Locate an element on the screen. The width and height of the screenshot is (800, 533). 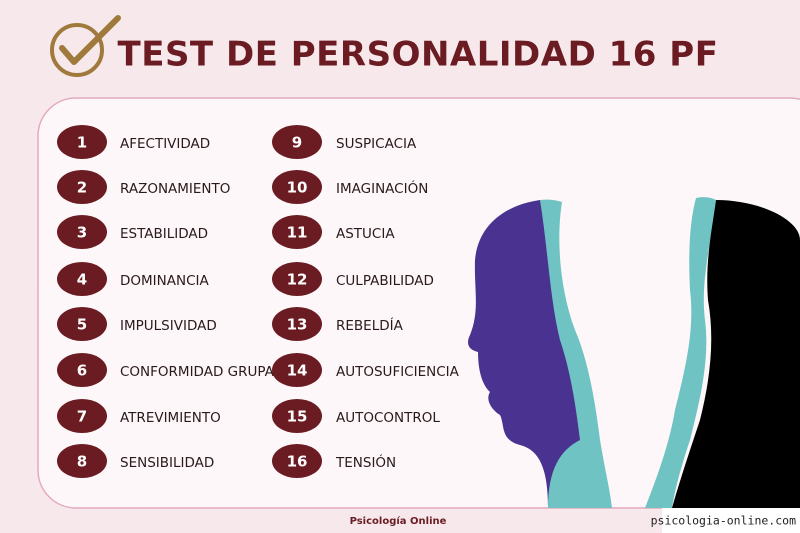
check-icon is located at coordinates (85, 46).